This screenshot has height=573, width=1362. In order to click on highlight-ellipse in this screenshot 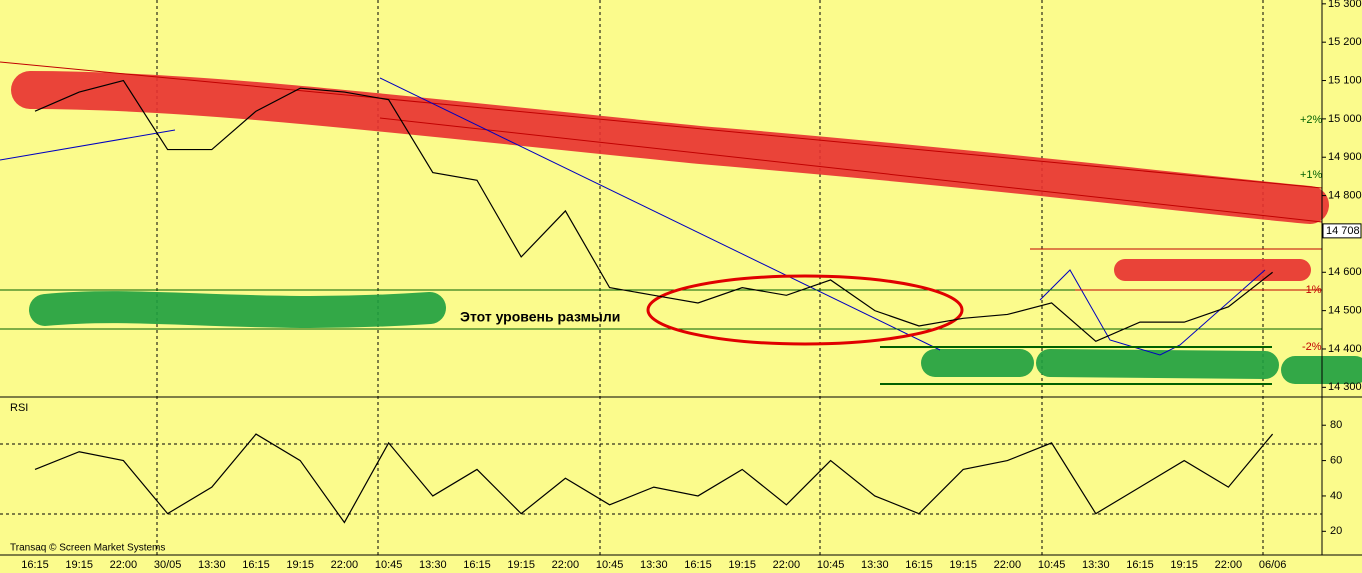, I will do `click(805, 310)`.